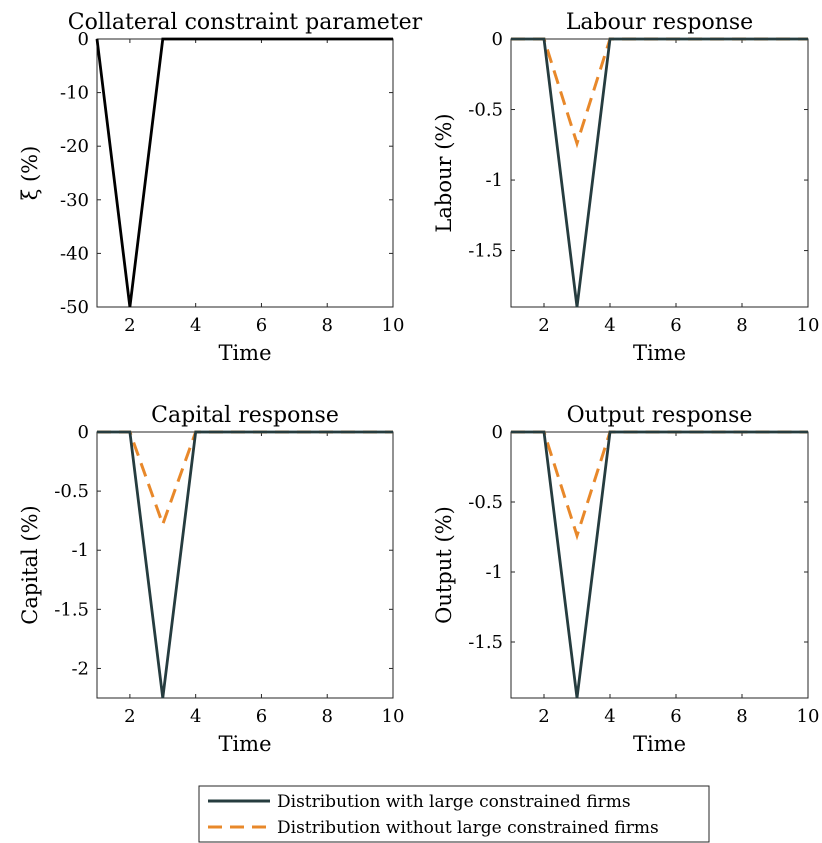  I want to click on y-tick-label: -10, so click(74, 93).